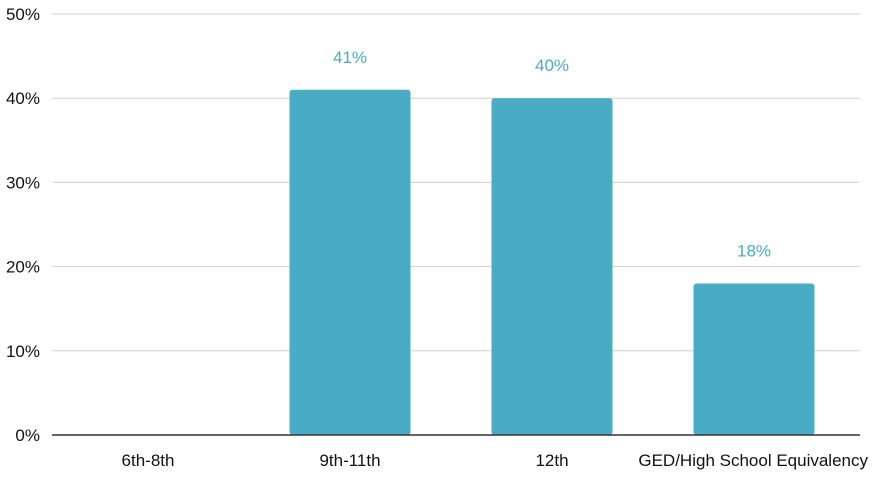 This screenshot has height=479, width=880. What do you see at coordinates (551, 460) in the screenshot?
I see `x-category-label: 12th` at bounding box center [551, 460].